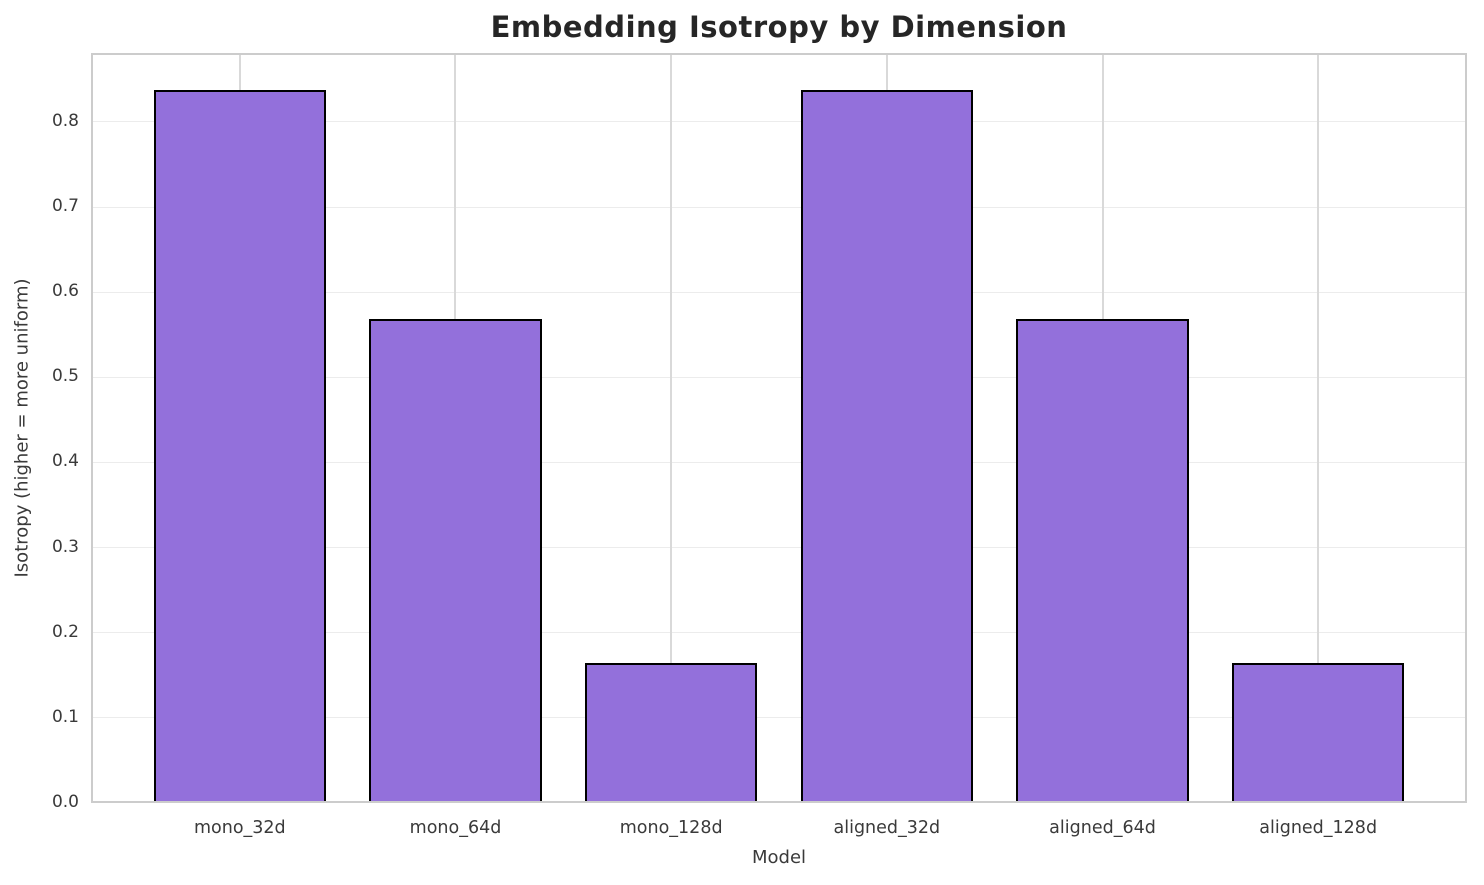 The image size is (1484, 885). Describe the element at coordinates (455, 828) in the screenshot. I see `x-tick-label-mono_64d: mono_64d` at that location.